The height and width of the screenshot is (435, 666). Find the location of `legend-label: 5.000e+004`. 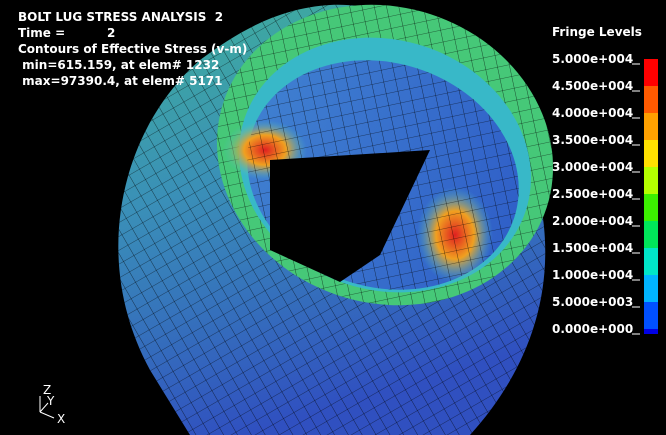

legend-label: 5.000e+004 is located at coordinates (592, 59).